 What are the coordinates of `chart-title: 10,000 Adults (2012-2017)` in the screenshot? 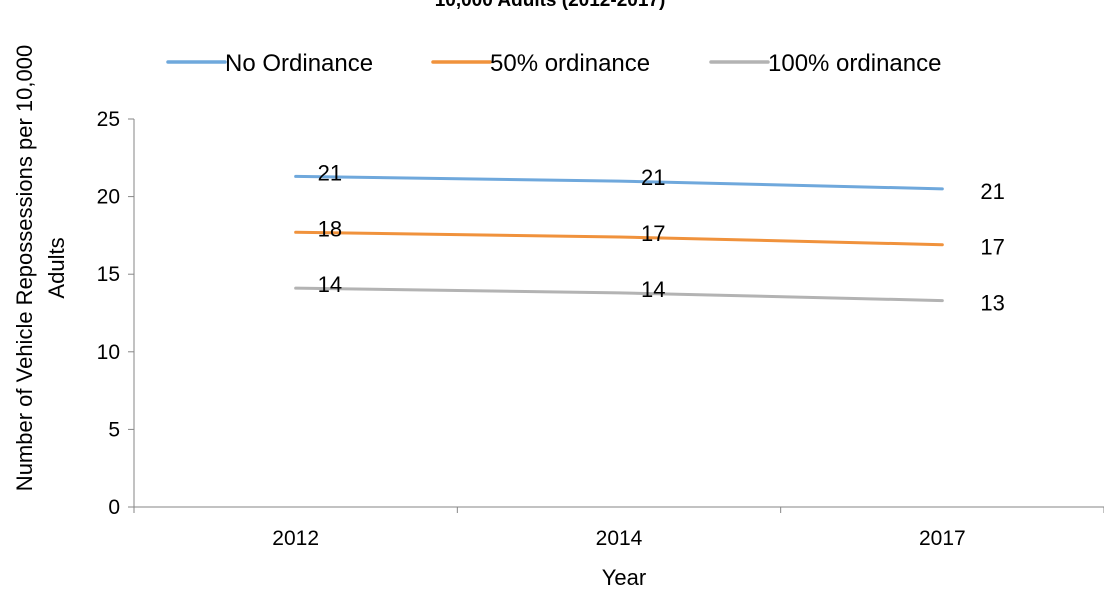 It's located at (550, 5).